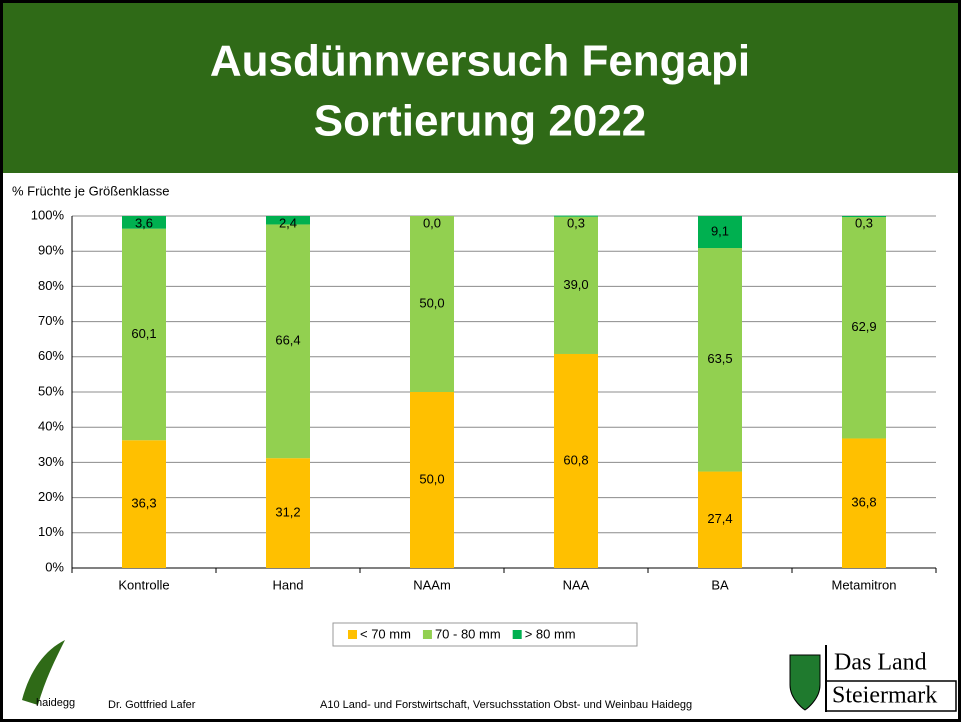 The image size is (961, 727). I want to click on data-label: 36,8, so click(863, 502).